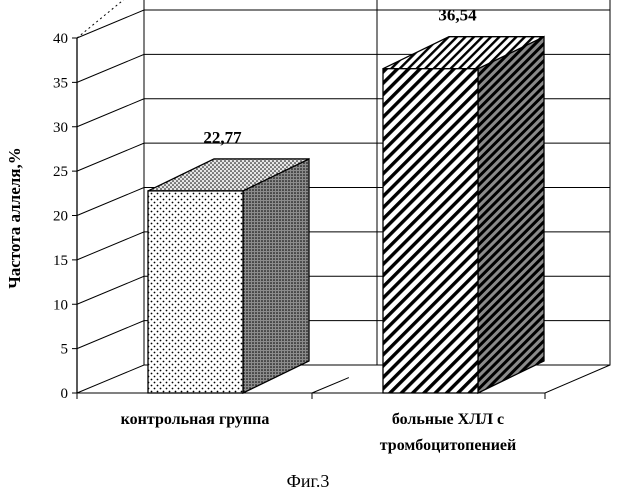  What do you see at coordinates (60, 305) in the screenshot?
I see `y-tick-label: 10` at bounding box center [60, 305].